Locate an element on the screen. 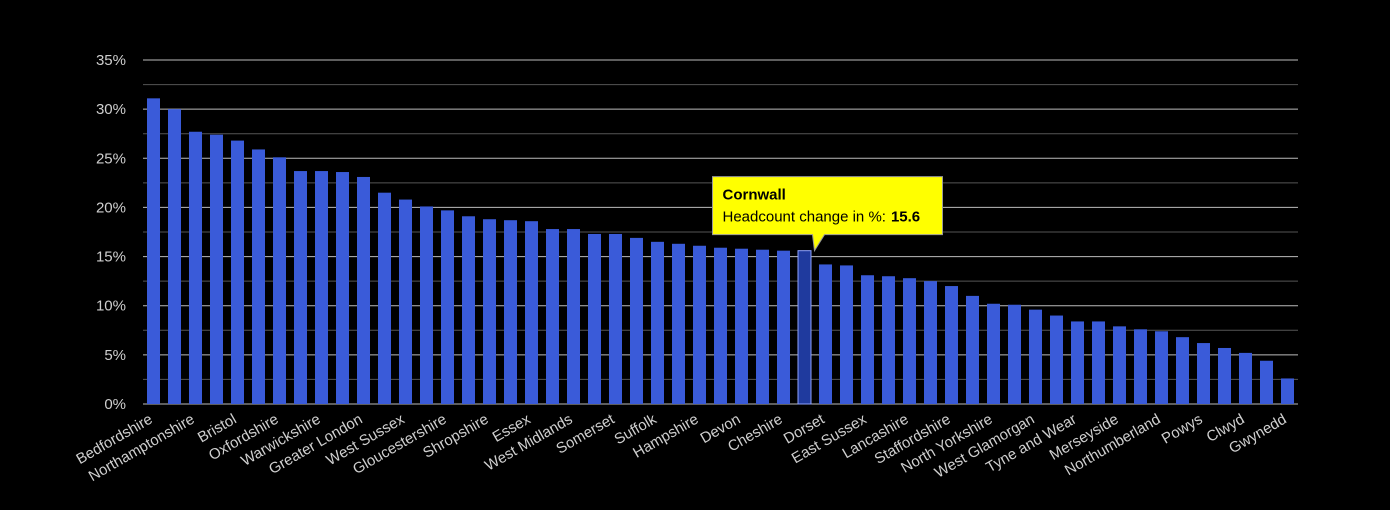 The width and height of the screenshot is (1390, 510). y-tick-label: 20% is located at coordinates (111, 207).